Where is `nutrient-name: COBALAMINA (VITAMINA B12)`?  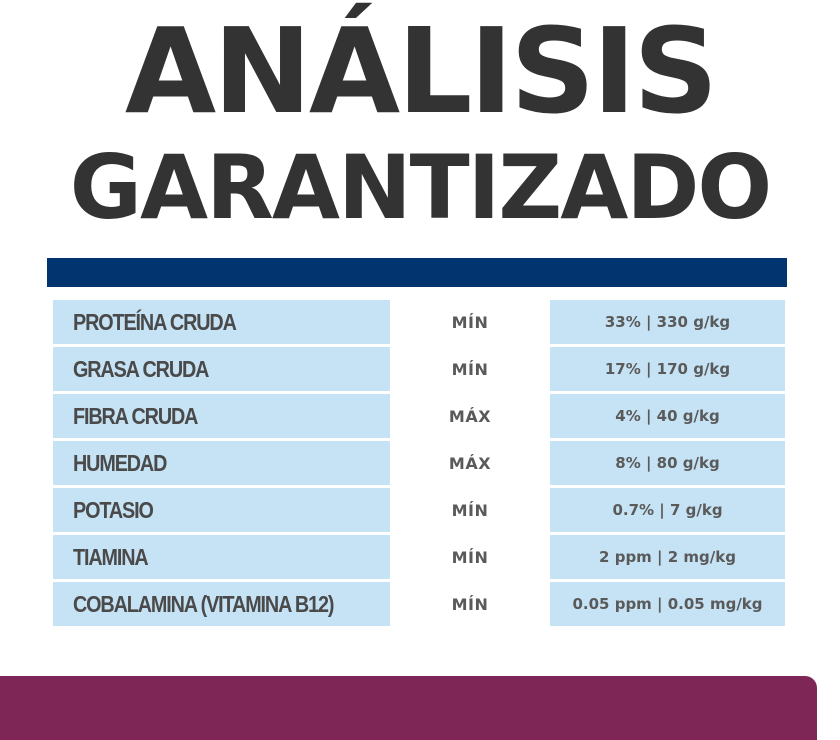 nutrient-name: COBALAMINA (VITAMINA B12) is located at coordinates (203, 603).